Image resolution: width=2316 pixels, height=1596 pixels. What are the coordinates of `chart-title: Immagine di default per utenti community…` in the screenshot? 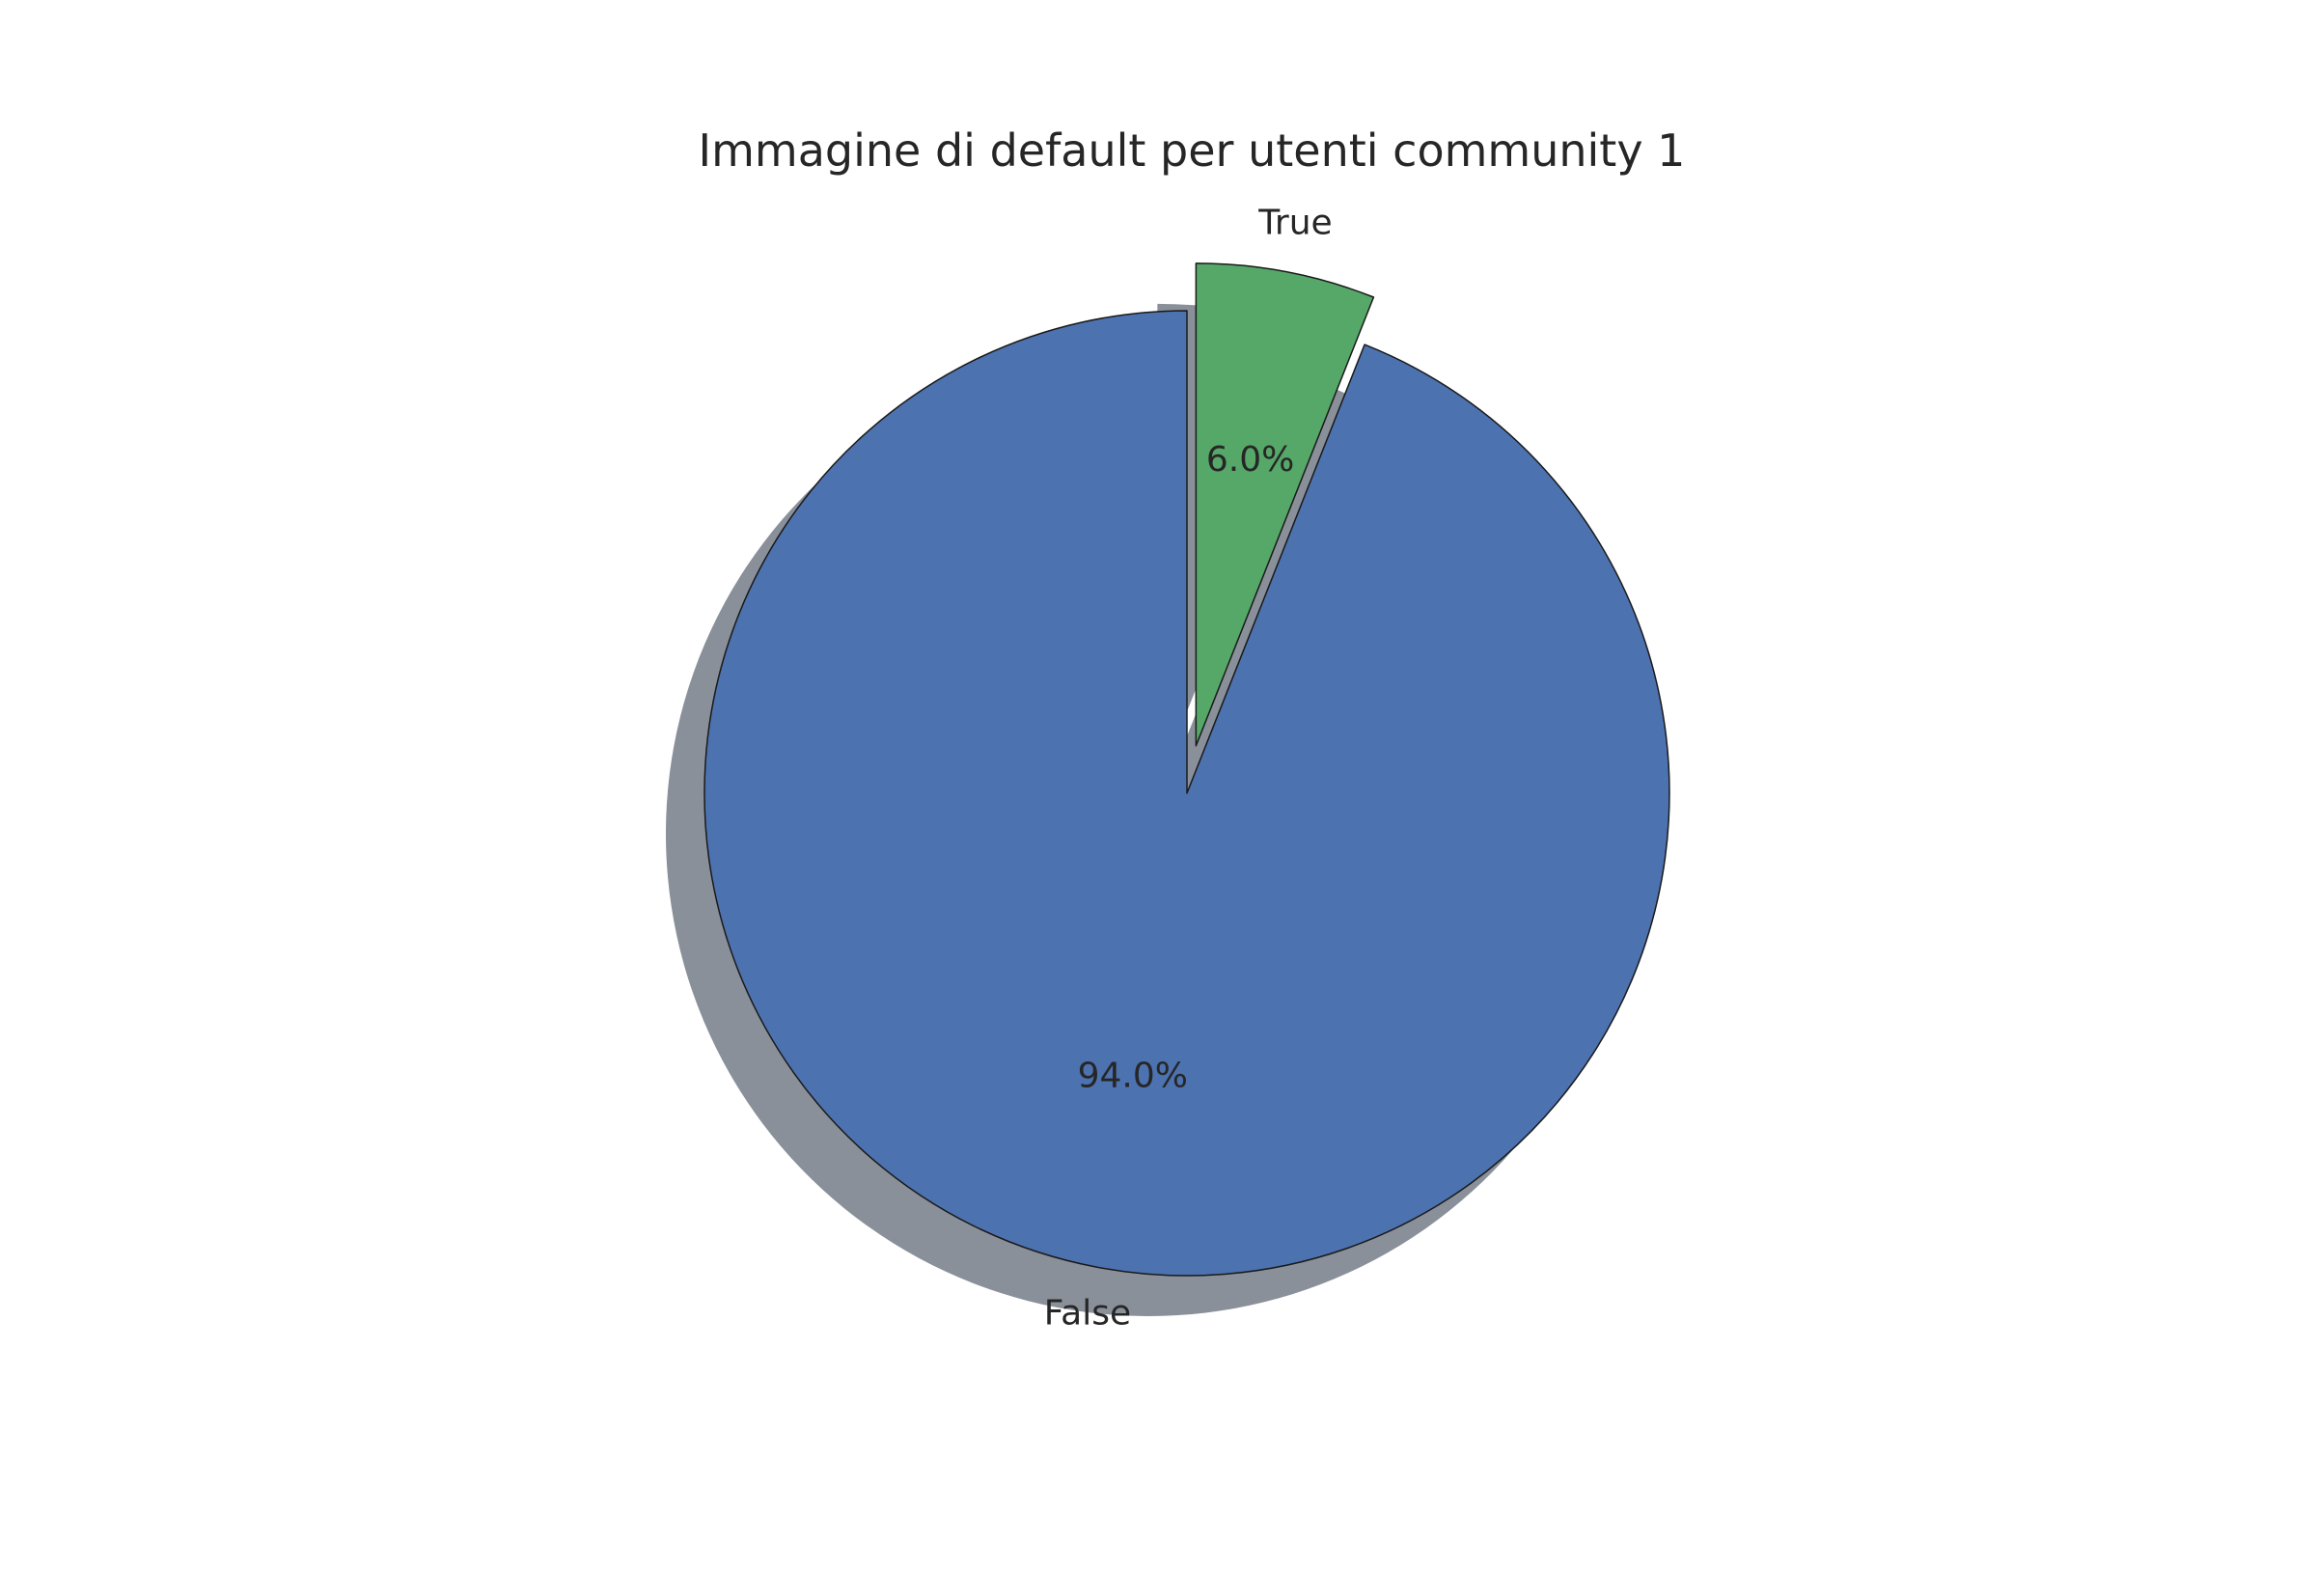 It's located at (1192, 151).